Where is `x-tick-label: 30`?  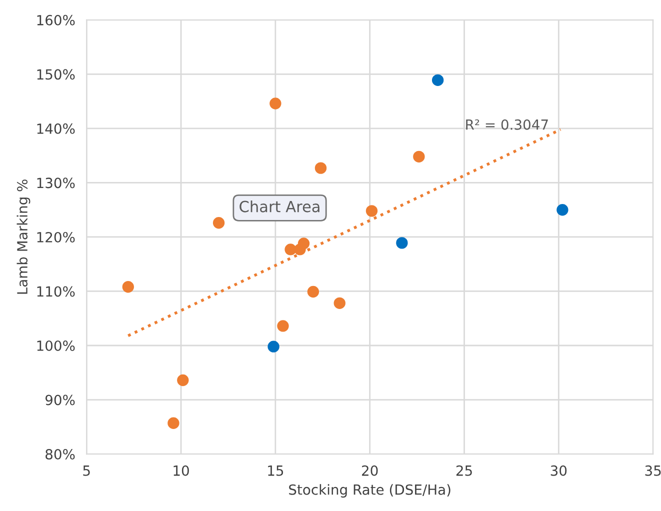
x-tick-label: 30 is located at coordinates (558, 470).